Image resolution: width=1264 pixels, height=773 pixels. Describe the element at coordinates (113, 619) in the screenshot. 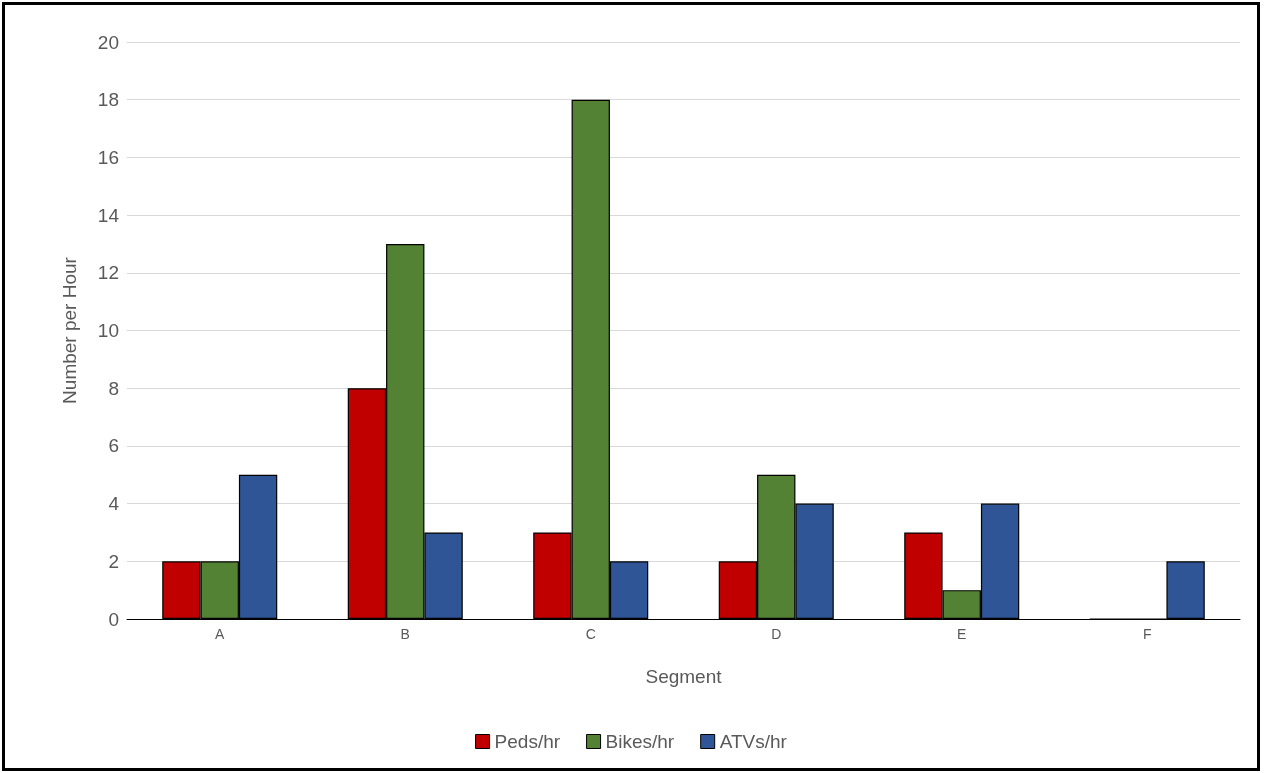

I see `y-tick-label: 0` at that location.